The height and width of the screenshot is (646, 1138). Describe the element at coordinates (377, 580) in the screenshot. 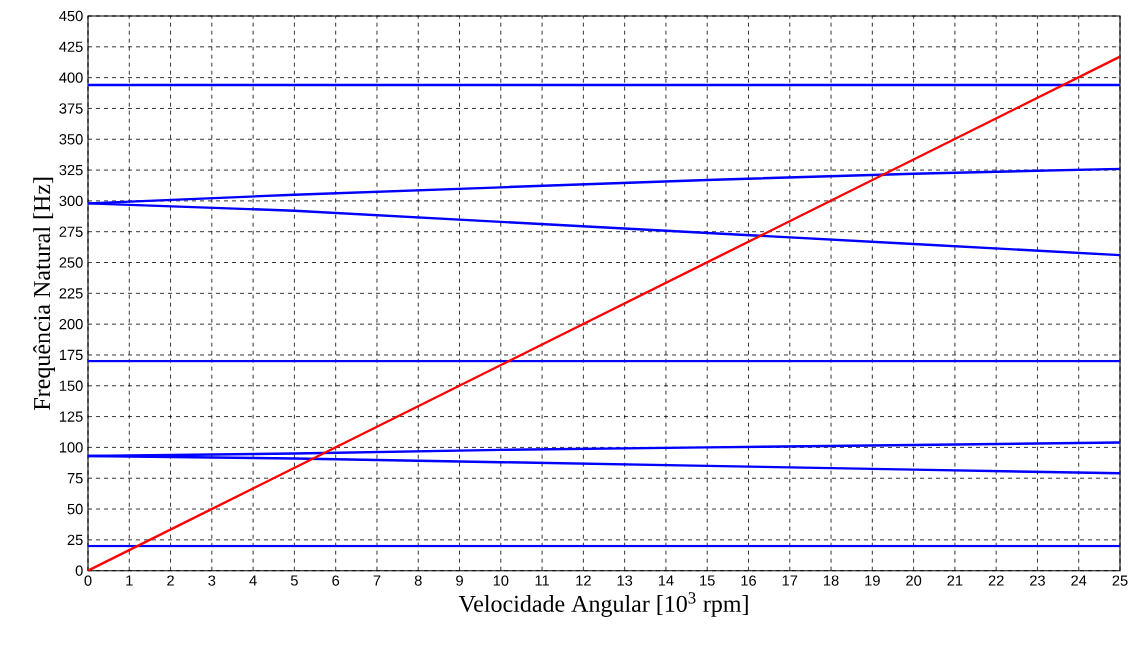

I see `x-tick-label: 7` at that location.